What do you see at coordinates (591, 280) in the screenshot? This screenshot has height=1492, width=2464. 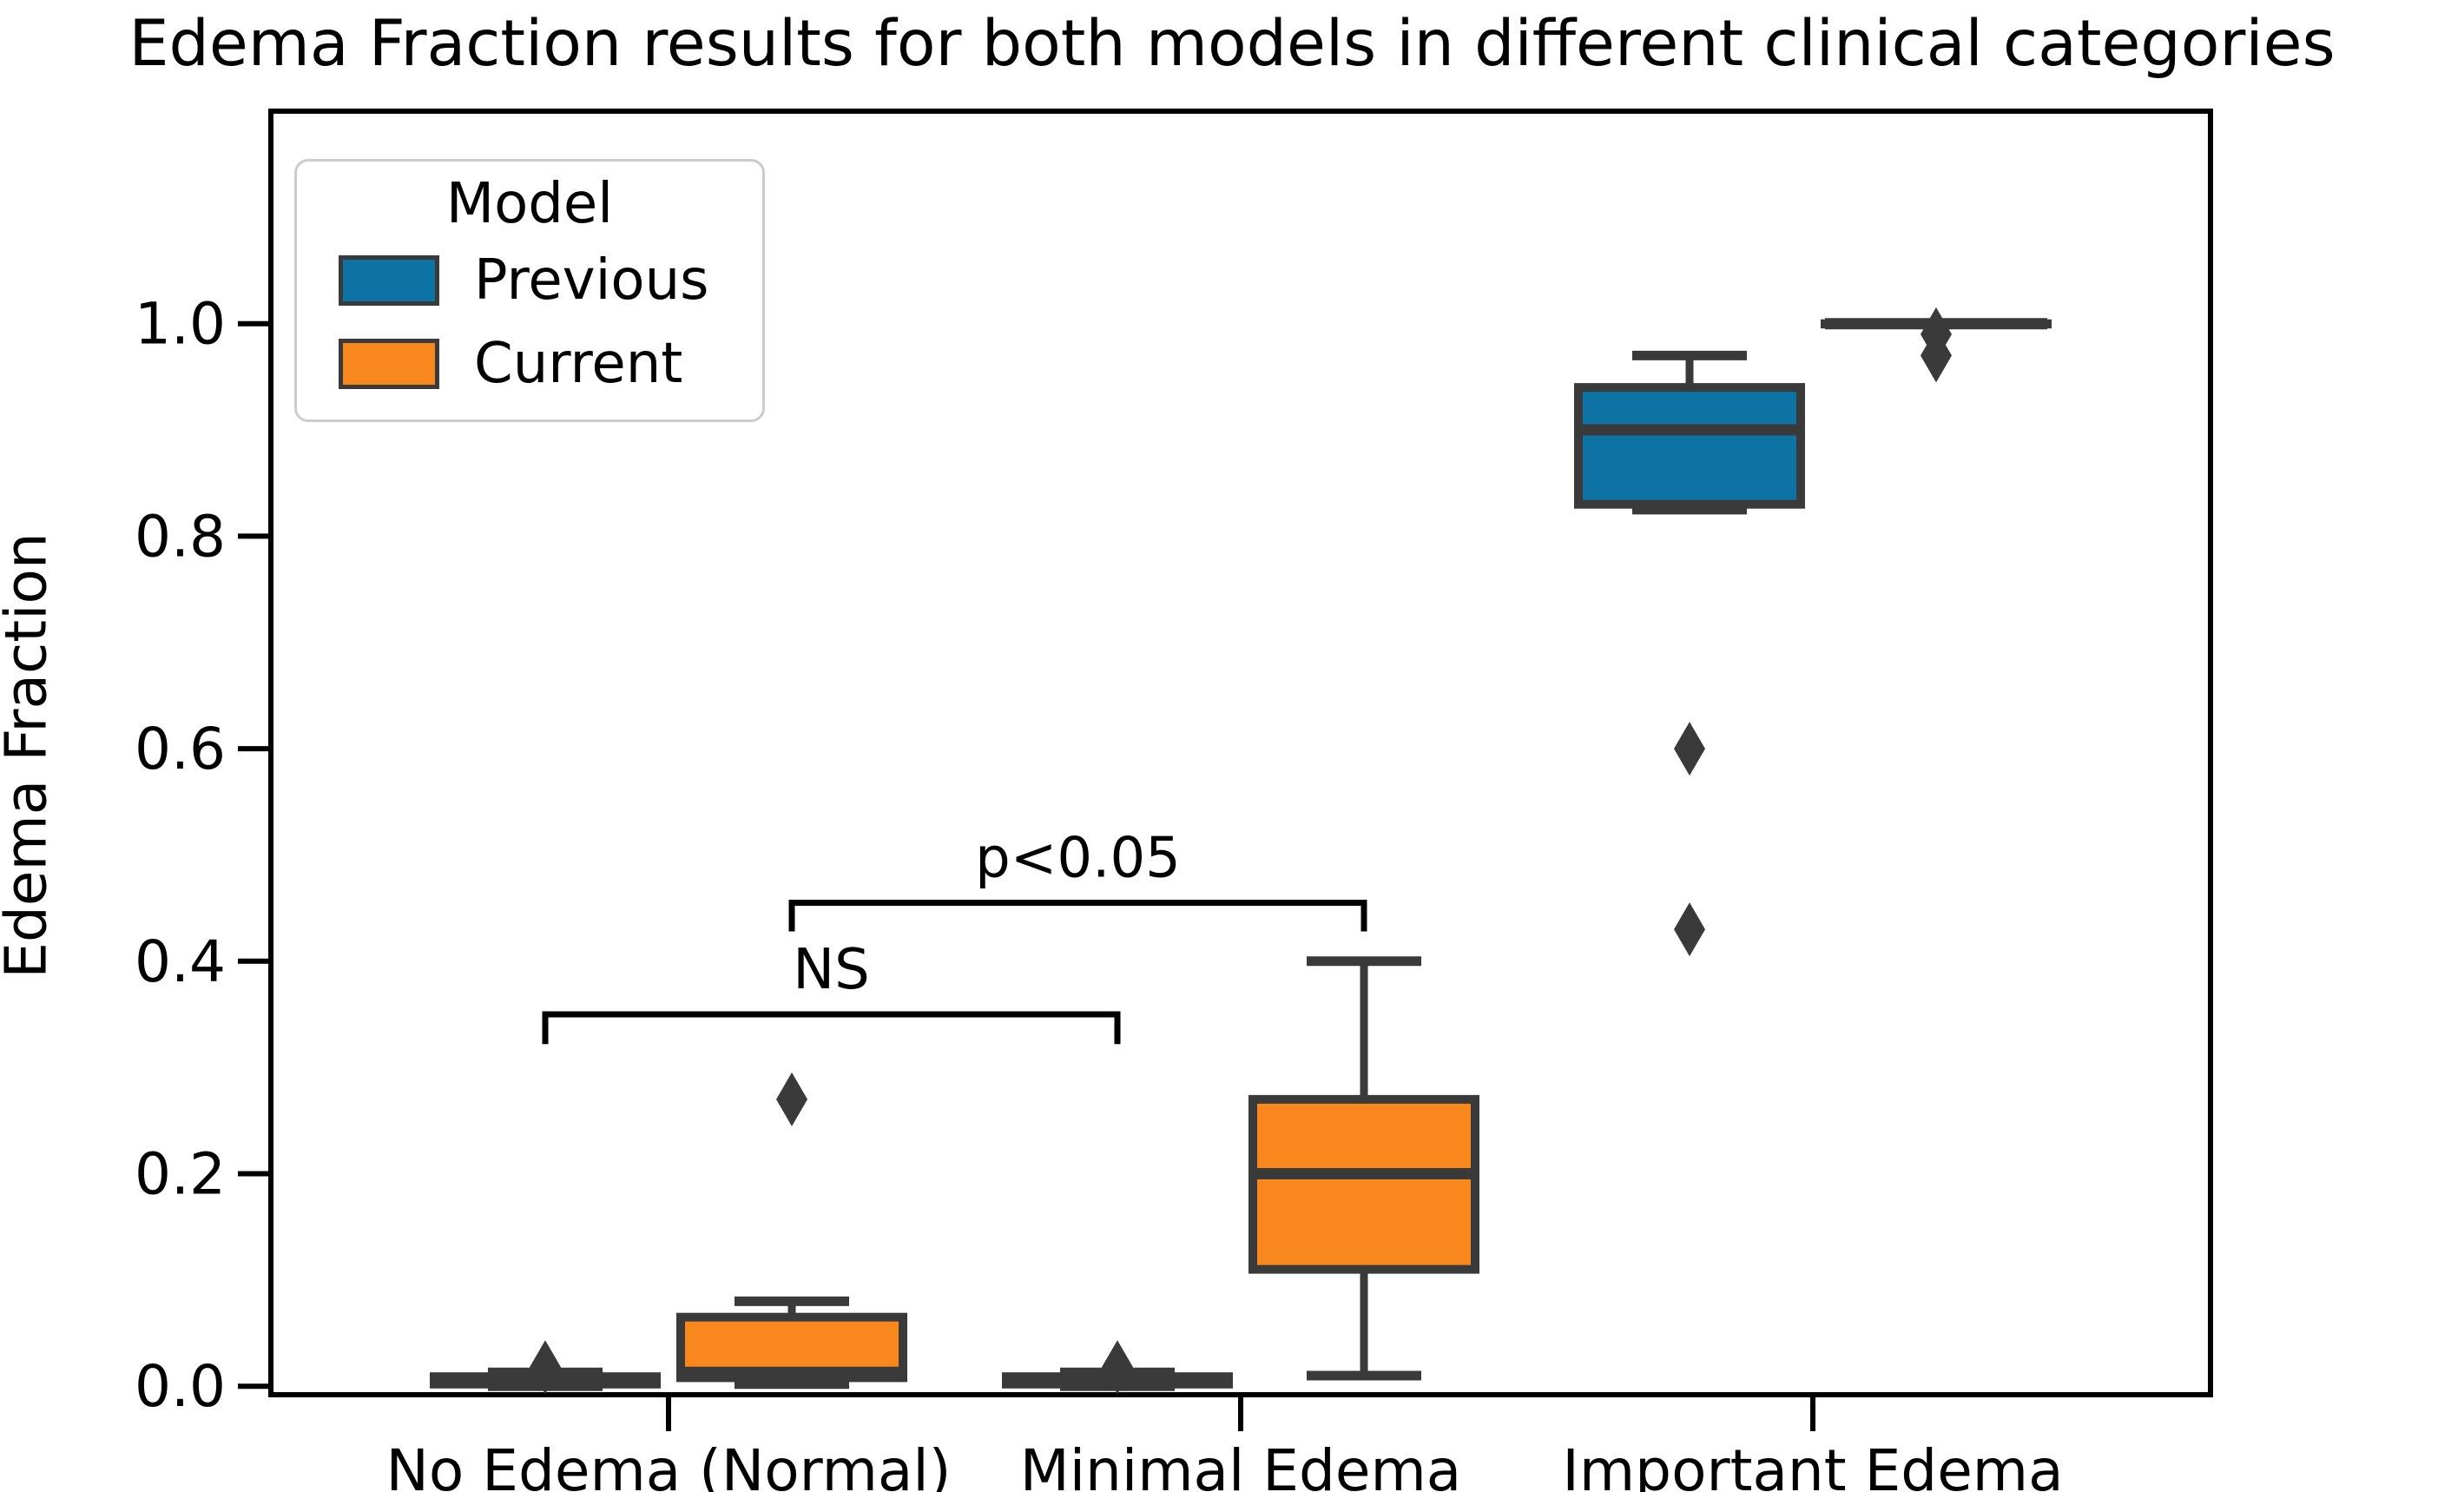 I see `legend-label-previous: Previous` at bounding box center [591, 280].